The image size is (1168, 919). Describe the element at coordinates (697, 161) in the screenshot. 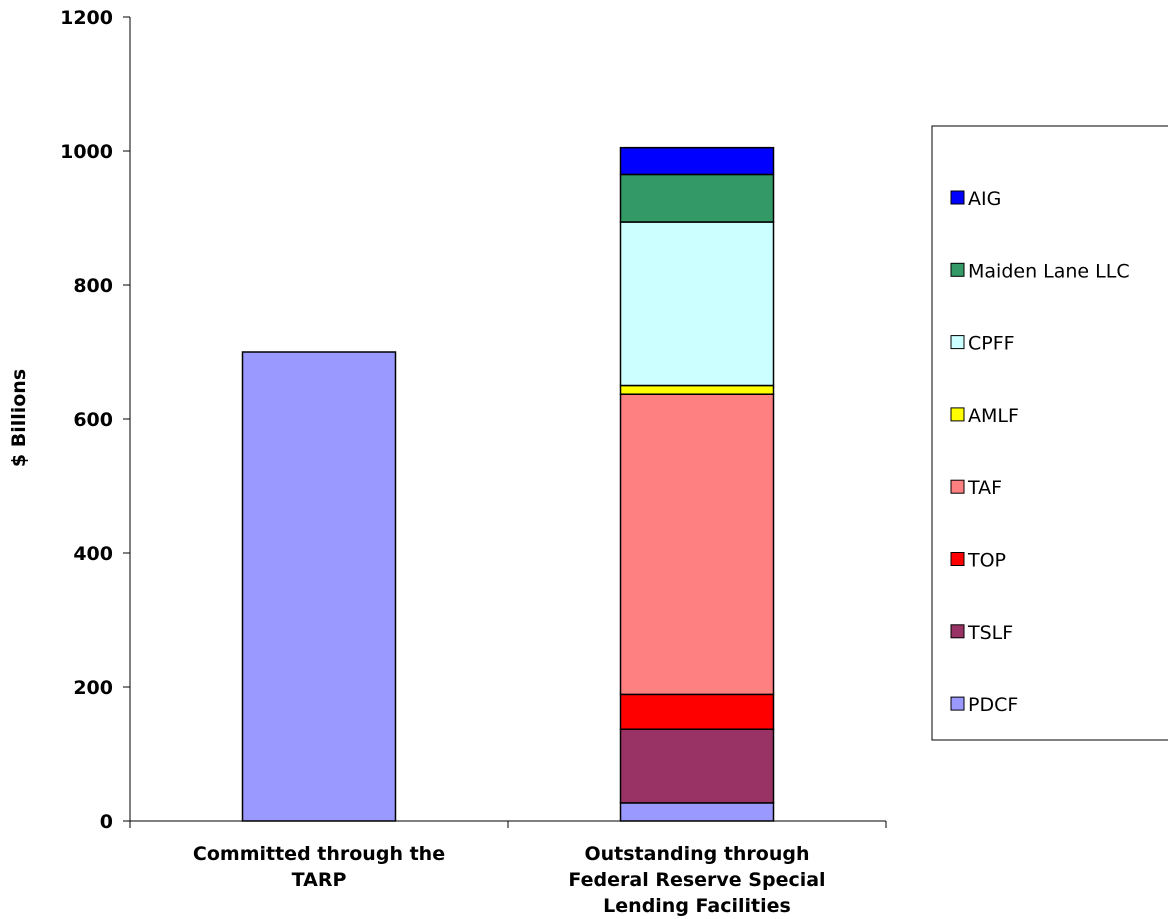

I see `bar-segment-aig` at that location.